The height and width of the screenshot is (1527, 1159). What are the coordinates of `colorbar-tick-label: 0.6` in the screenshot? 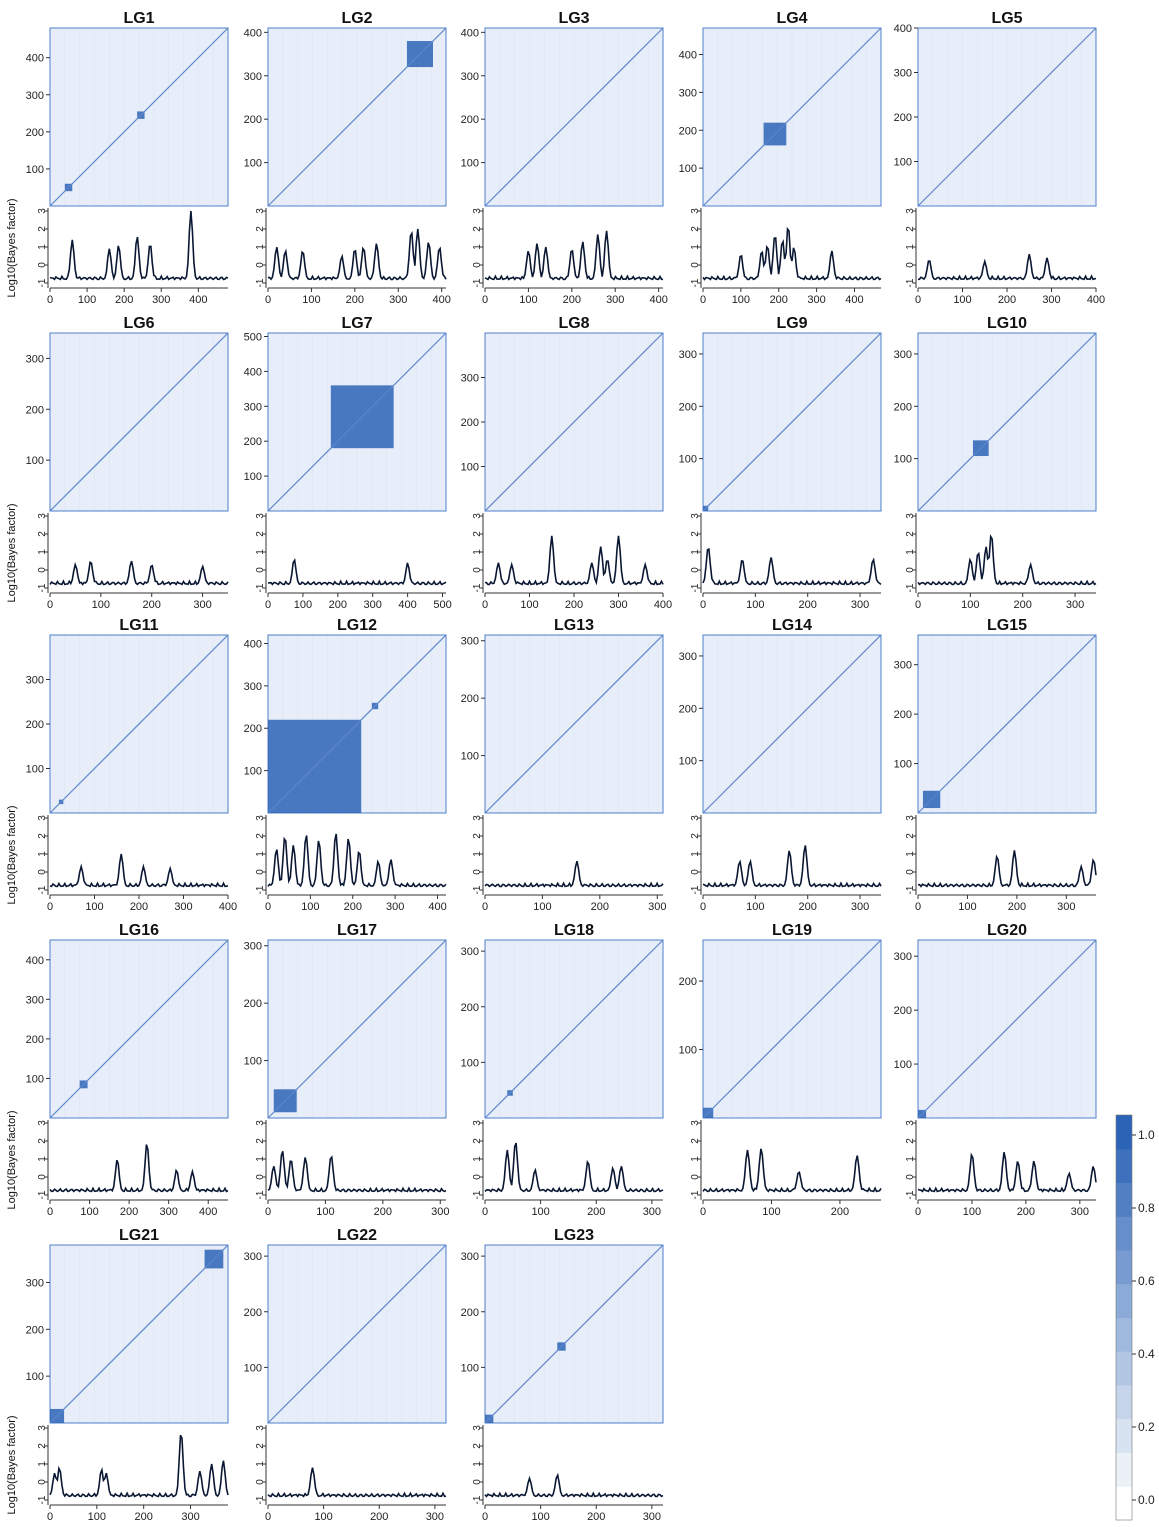 It's located at (1146, 1281).